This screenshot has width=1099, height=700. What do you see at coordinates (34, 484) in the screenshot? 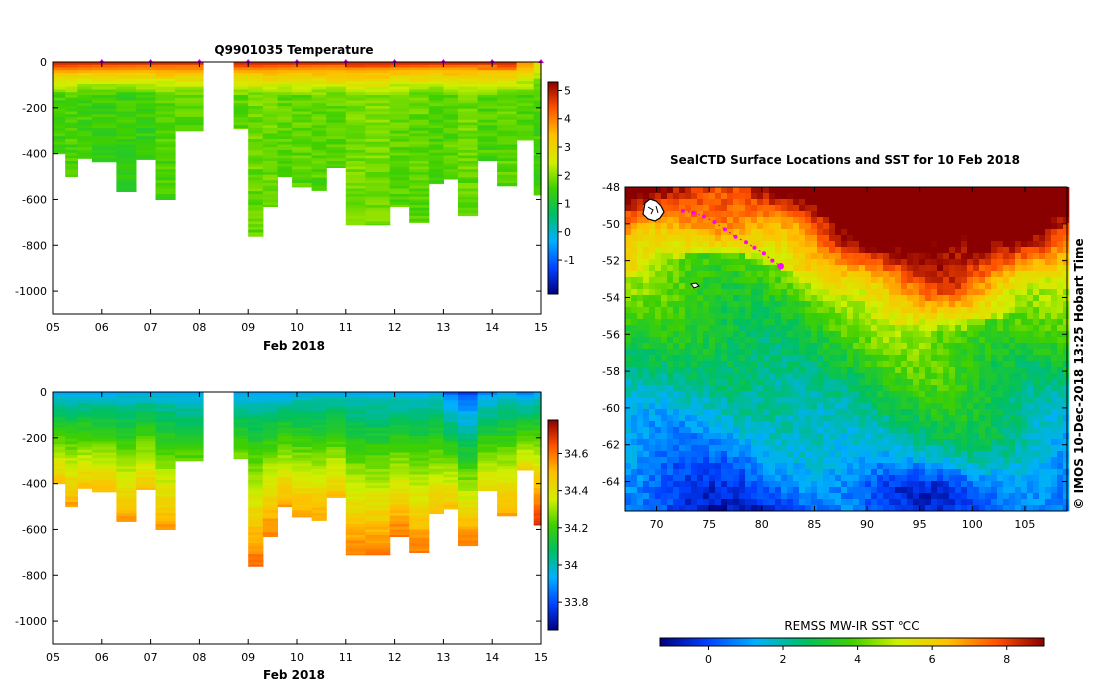
I see `y-tick-label: -400` at bounding box center [34, 484].